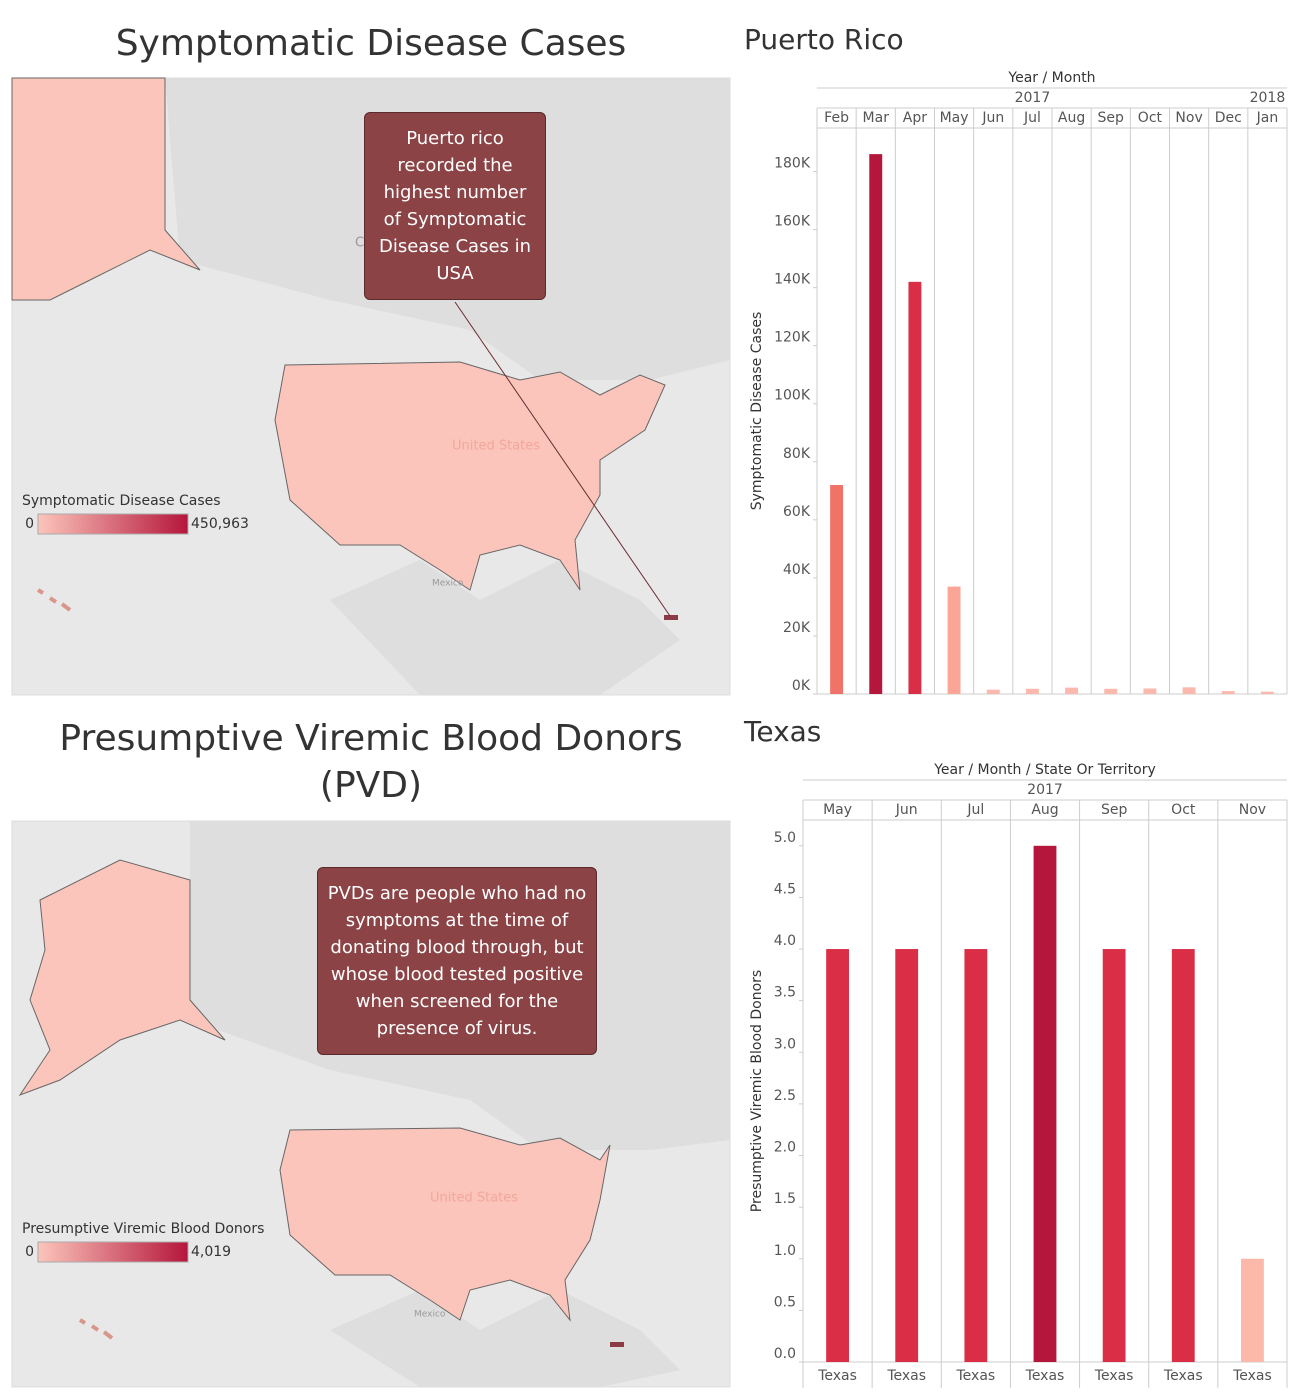  Describe the element at coordinates (220, 524) in the screenshot. I see `legend-label: 450,963` at that location.